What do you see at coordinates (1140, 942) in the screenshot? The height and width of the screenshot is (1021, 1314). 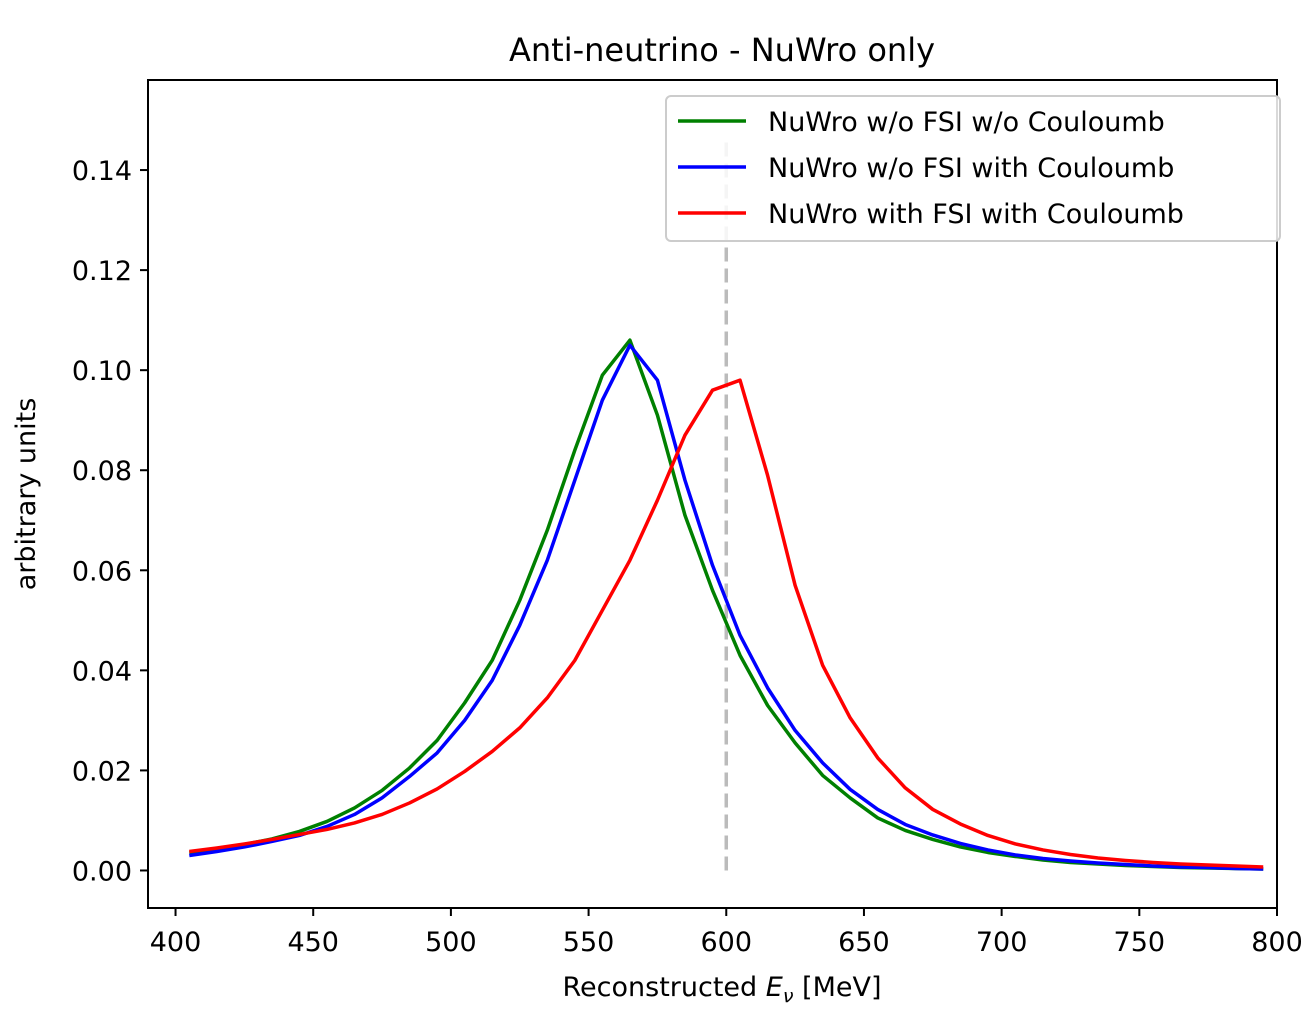 I see `x-tick-label: 750` at bounding box center [1140, 942].